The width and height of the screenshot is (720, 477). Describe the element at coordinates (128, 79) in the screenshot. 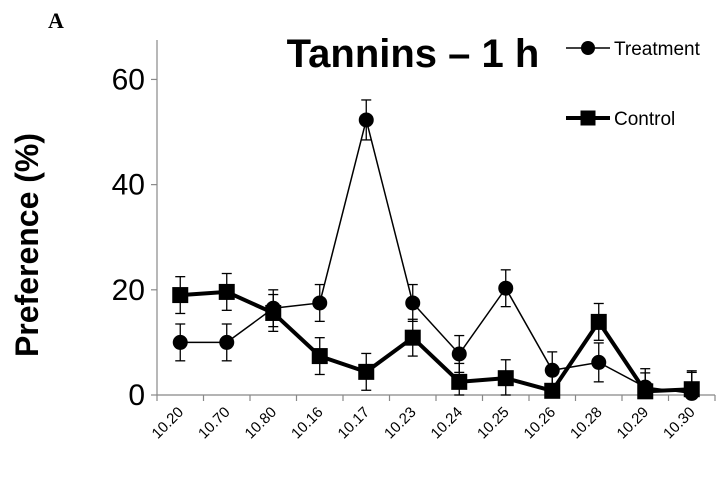

I see `y-tick-label: 60` at that location.